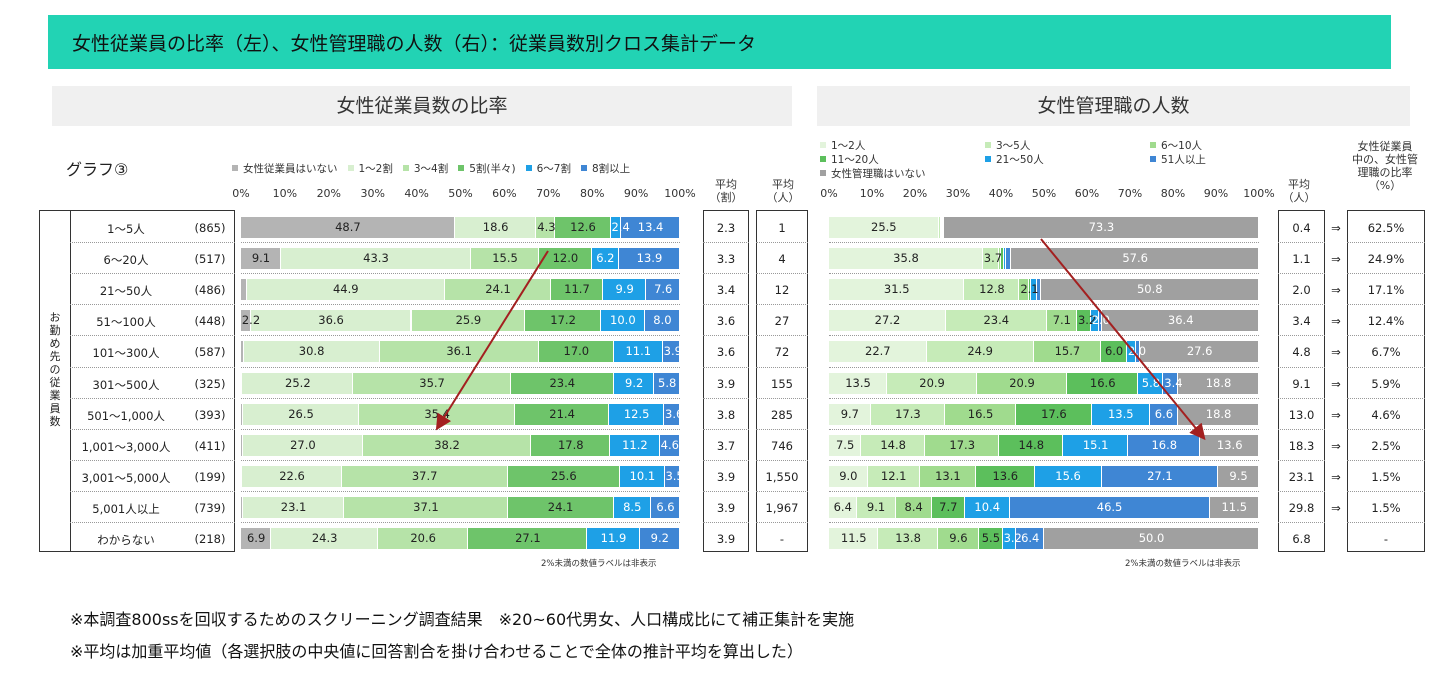 The width and height of the screenshot is (1438, 685). I want to click on avg-nin-box, so click(782, 381).